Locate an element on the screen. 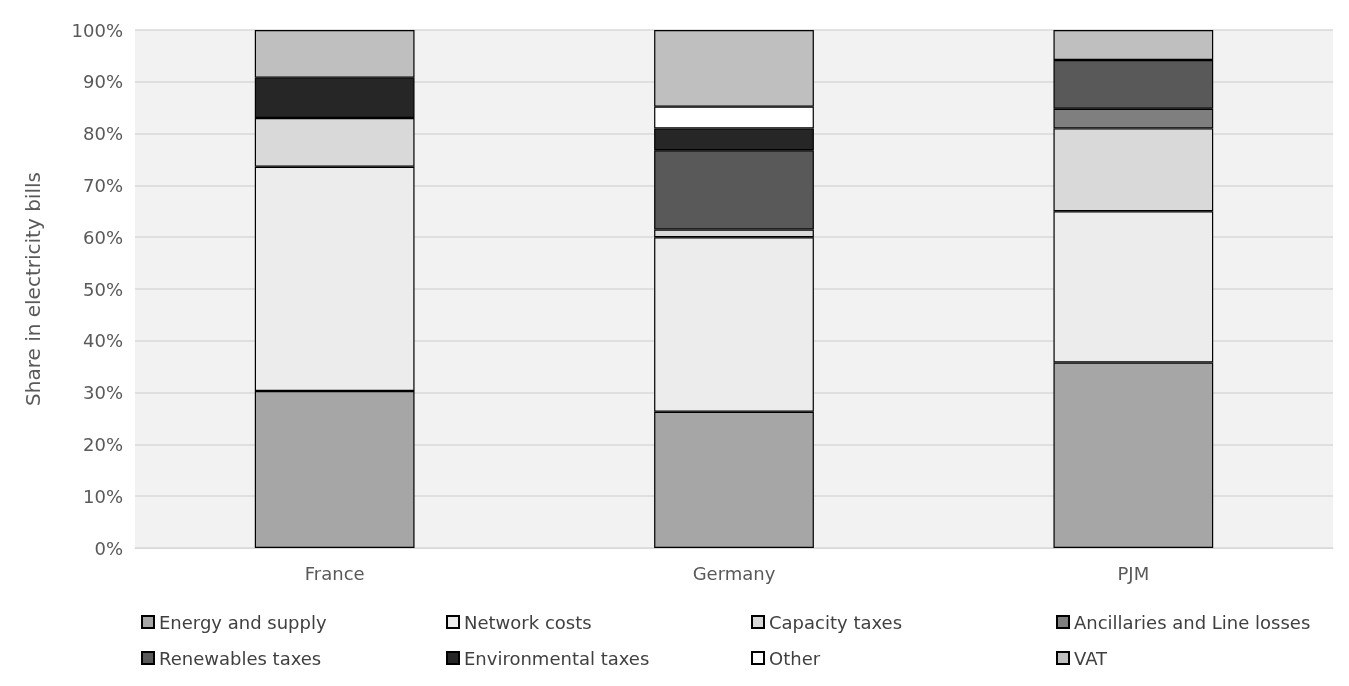 The height and width of the screenshot is (686, 1349). y-tick-label: 10% is located at coordinates (102, 496).